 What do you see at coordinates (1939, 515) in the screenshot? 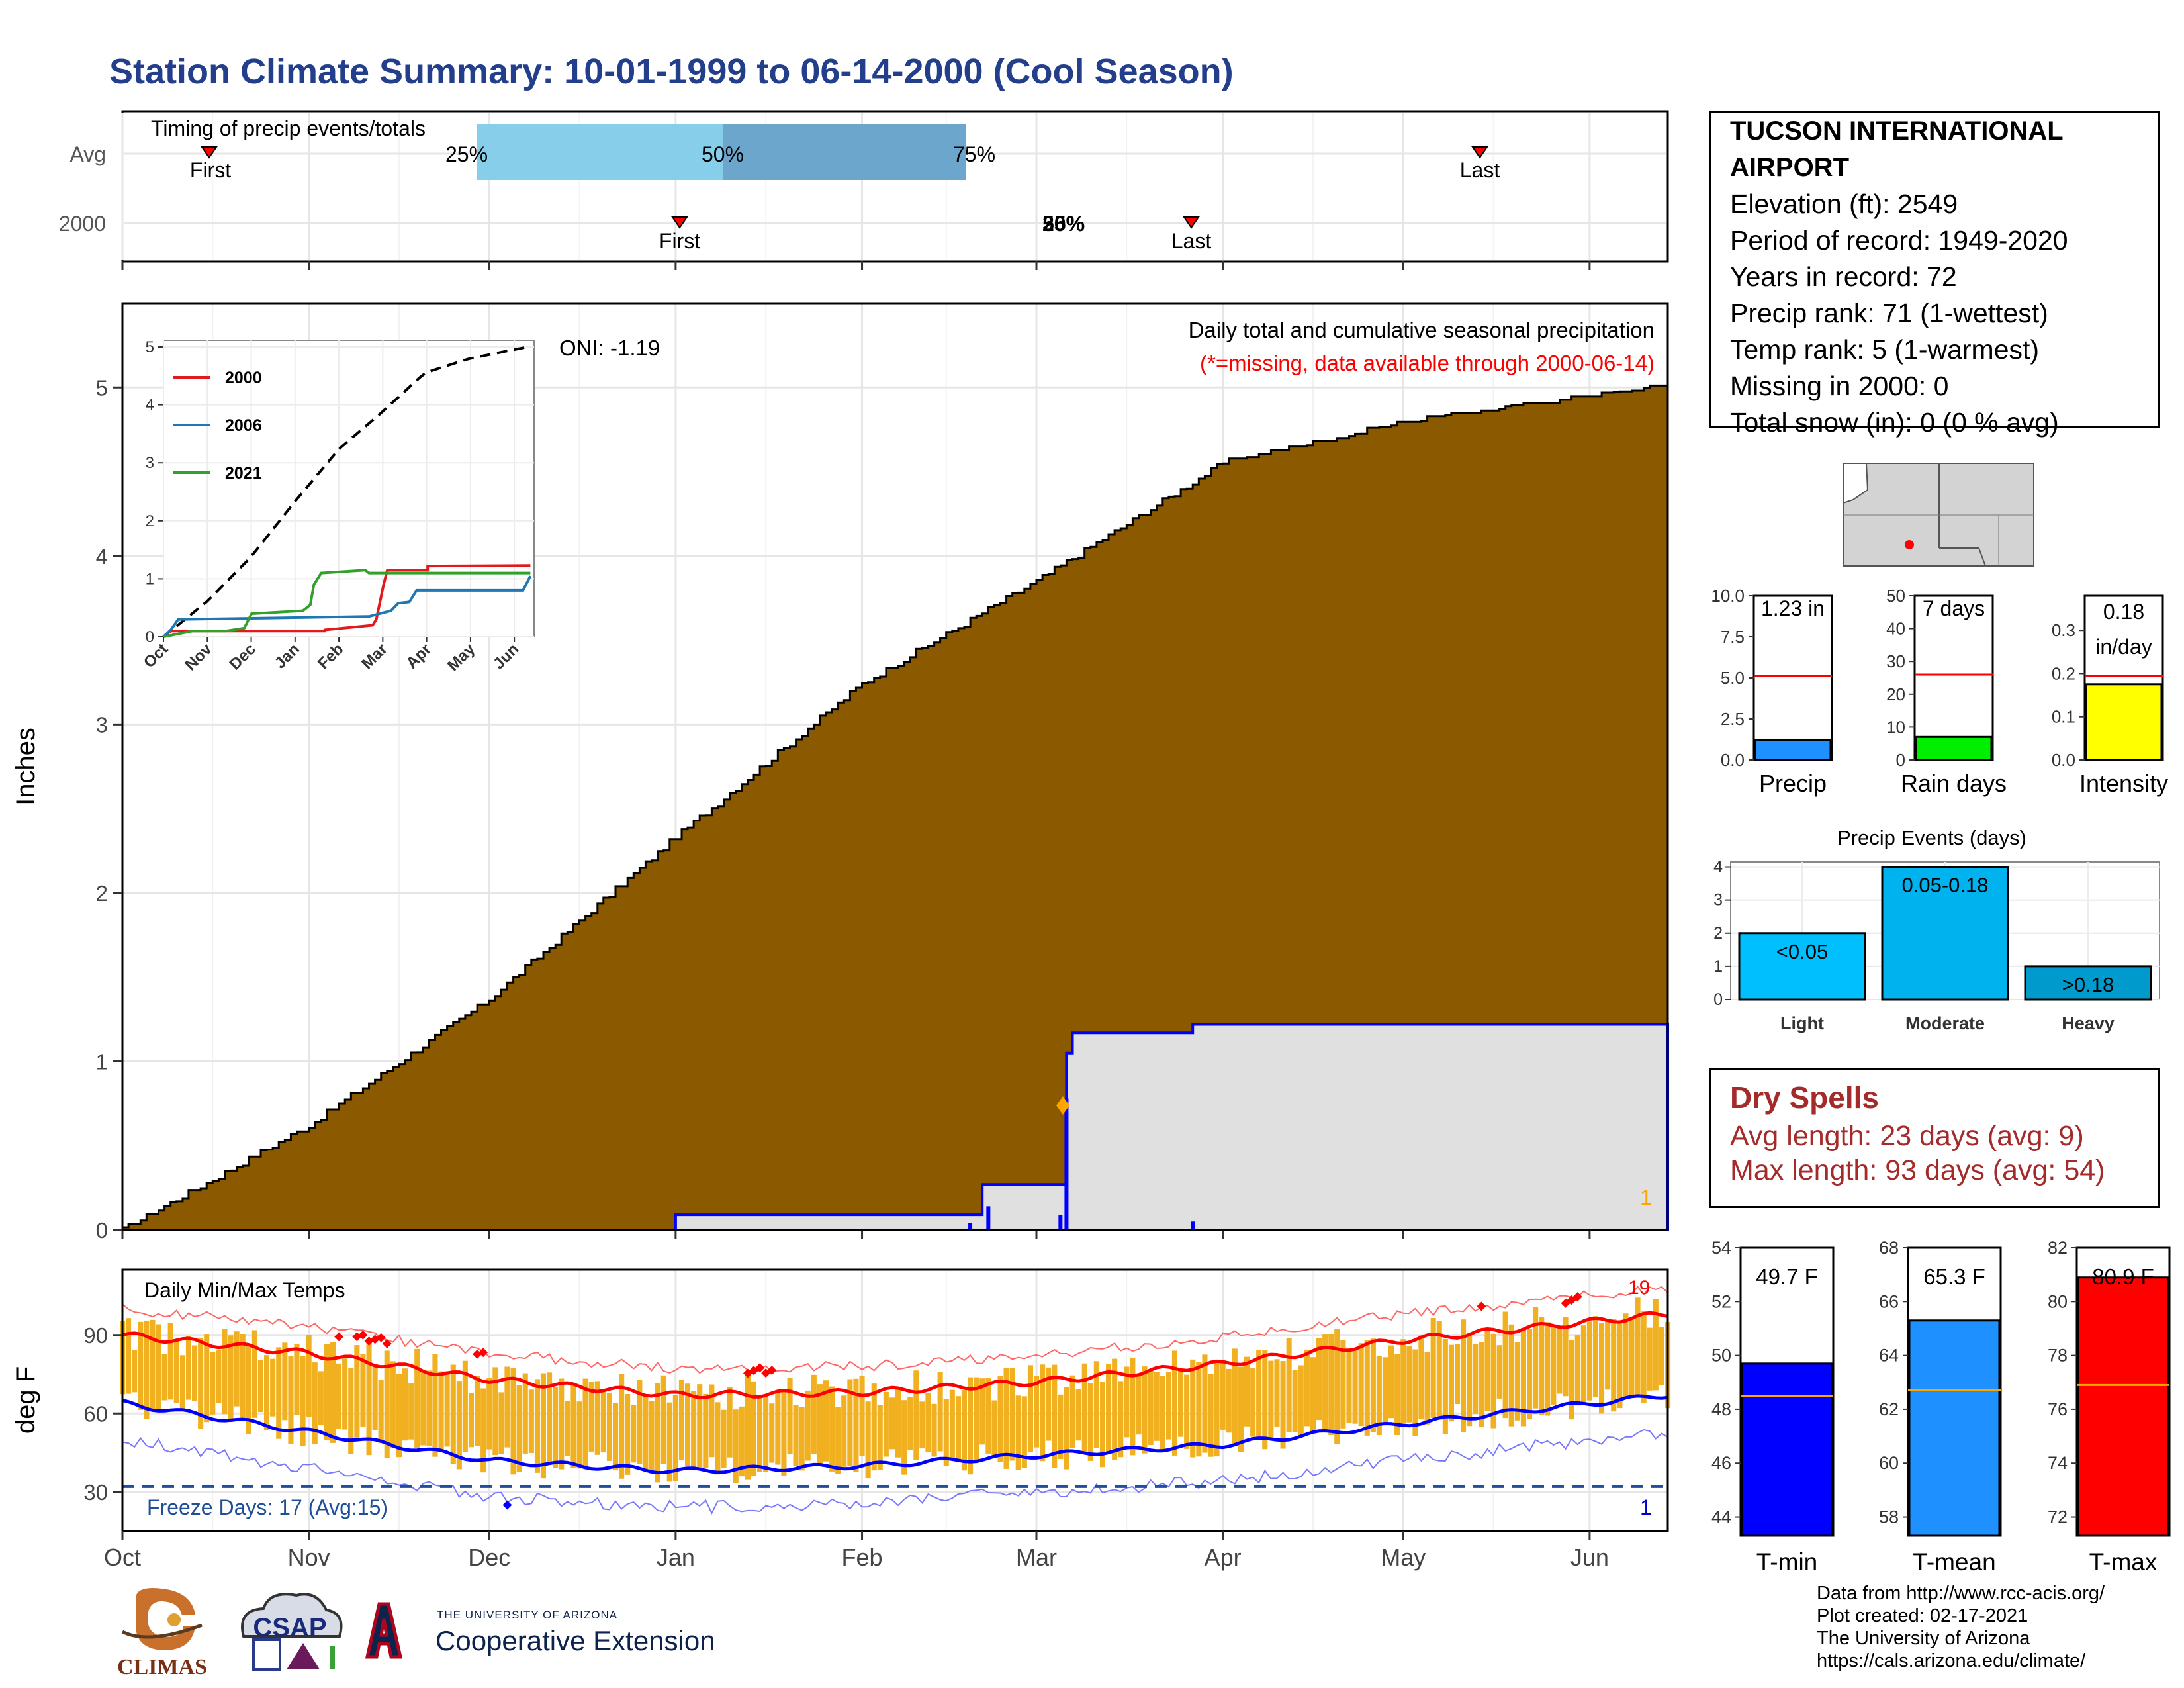
I see `locator-map` at bounding box center [1939, 515].